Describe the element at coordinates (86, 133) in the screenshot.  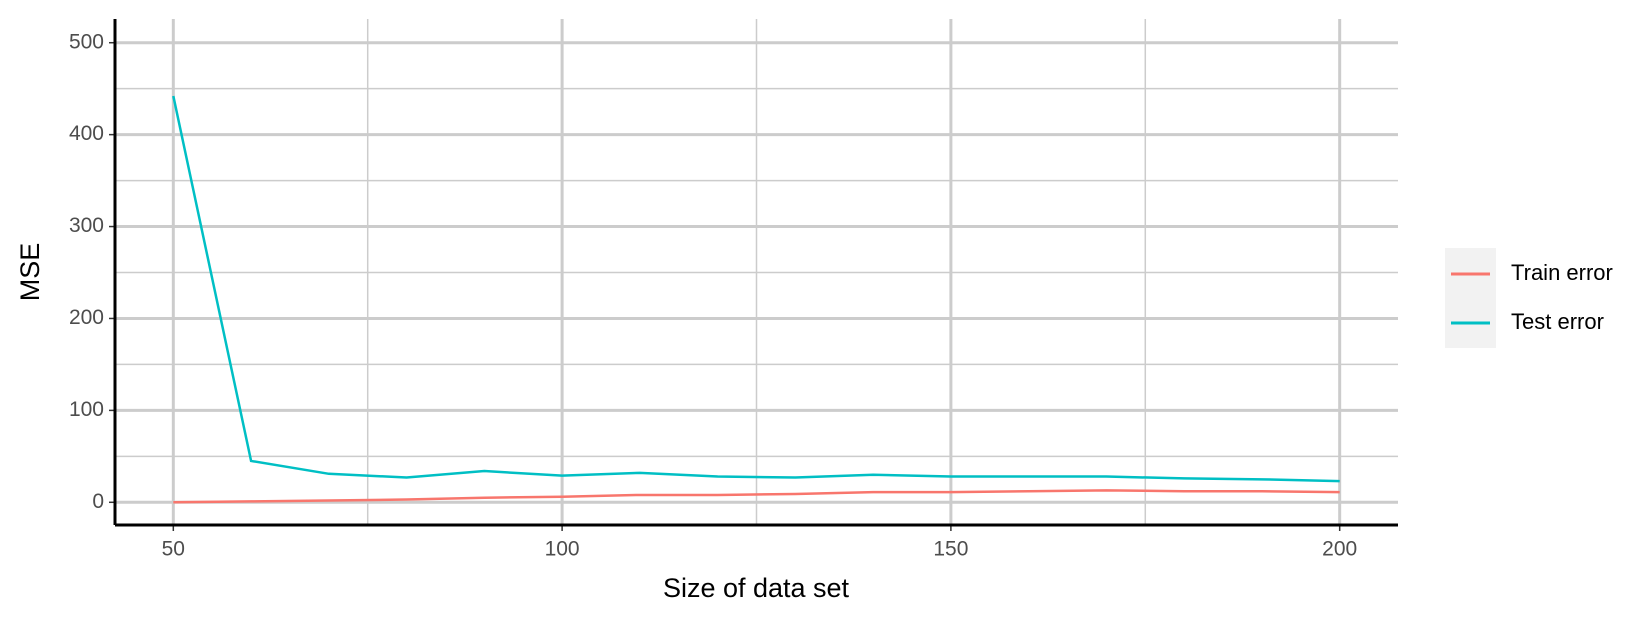
I see `y-tick-label: 400` at that location.